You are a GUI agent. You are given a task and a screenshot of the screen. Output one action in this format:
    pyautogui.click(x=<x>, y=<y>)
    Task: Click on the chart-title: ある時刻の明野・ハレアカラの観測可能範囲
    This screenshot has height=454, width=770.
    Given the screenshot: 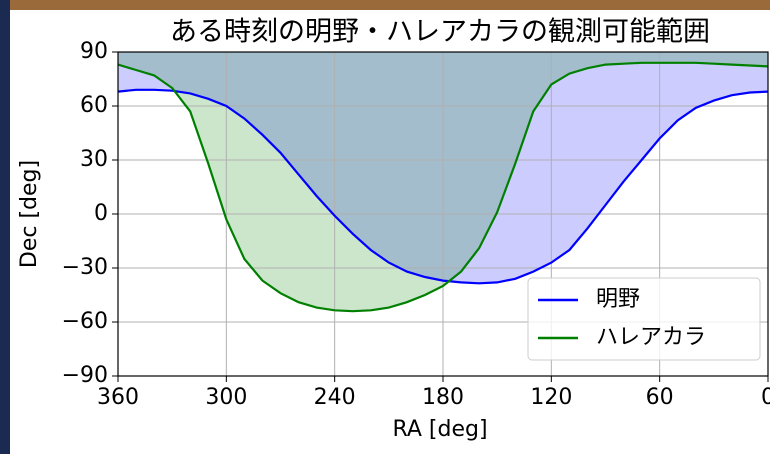 What is the action you would take?
    pyautogui.click(x=440, y=32)
    